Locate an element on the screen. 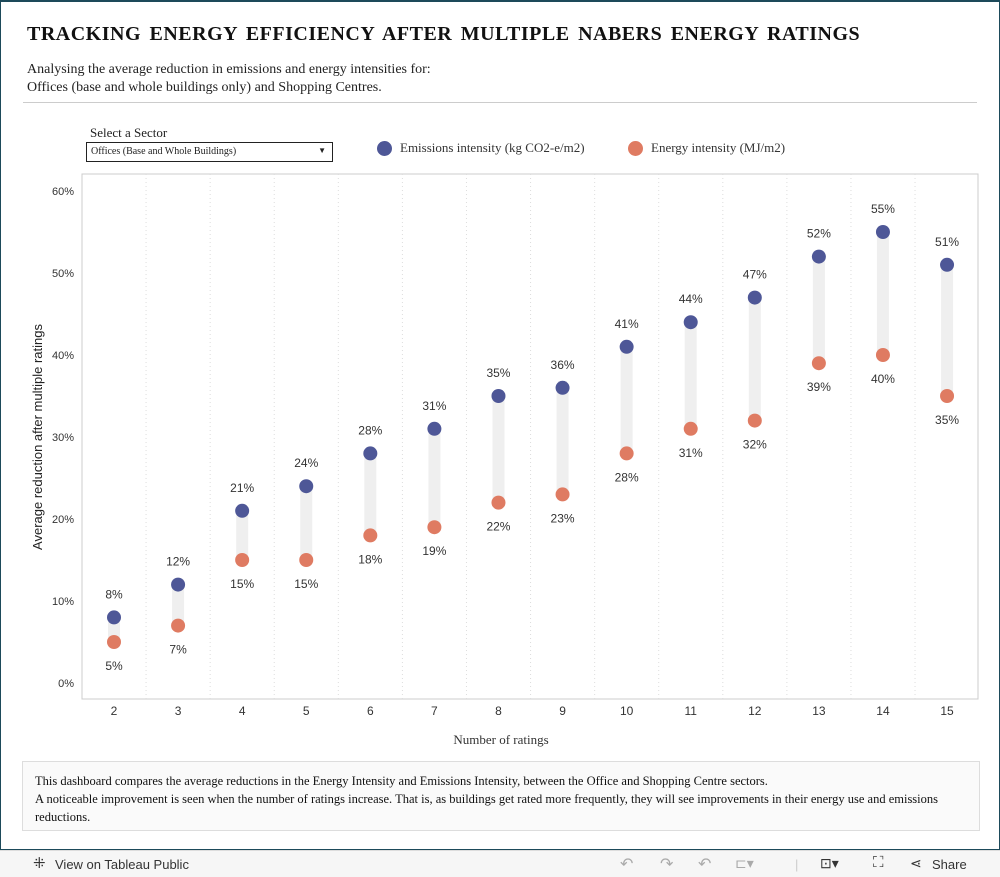 Image resolution: width=1000 pixels, height=877 pixels. legend-energy: Energy intensity (MJ/m2) is located at coordinates (706, 148).